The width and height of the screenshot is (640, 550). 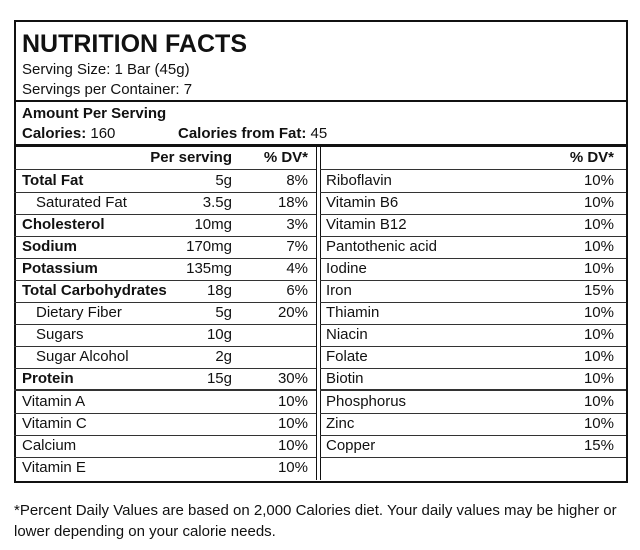 What do you see at coordinates (63, 224) in the screenshot?
I see `nutrient-name: Cholesterol` at bounding box center [63, 224].